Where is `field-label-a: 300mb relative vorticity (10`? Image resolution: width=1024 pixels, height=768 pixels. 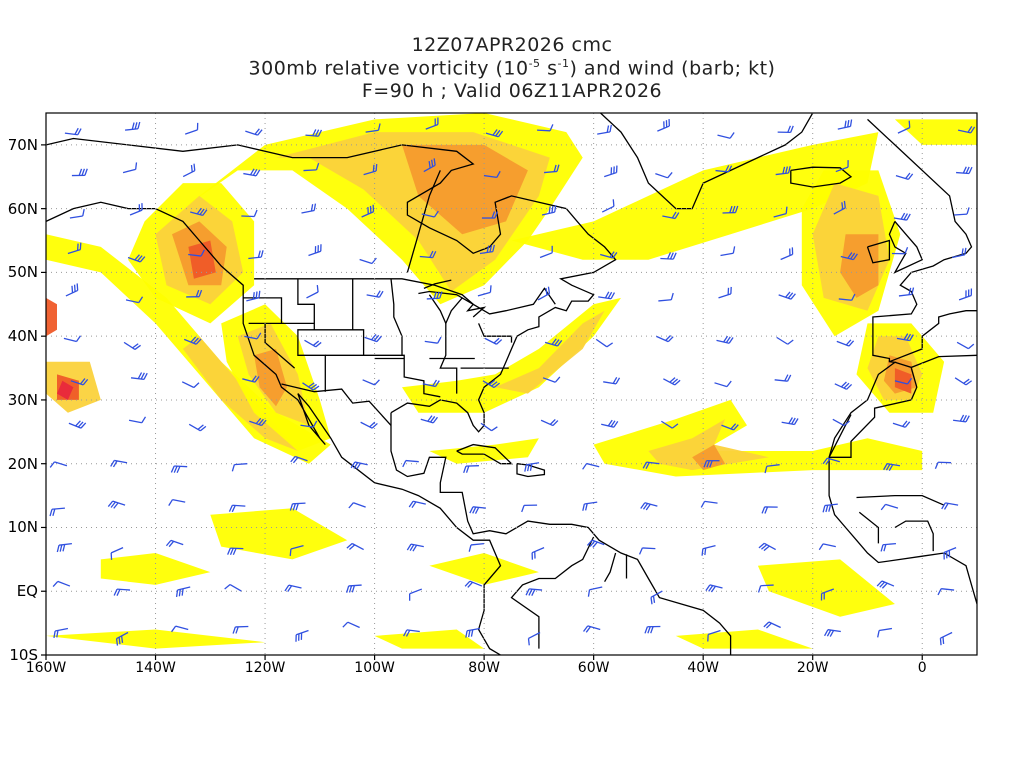
field-label-a: 300mb relative vorticity (10 is located at coordinates (388, 68).